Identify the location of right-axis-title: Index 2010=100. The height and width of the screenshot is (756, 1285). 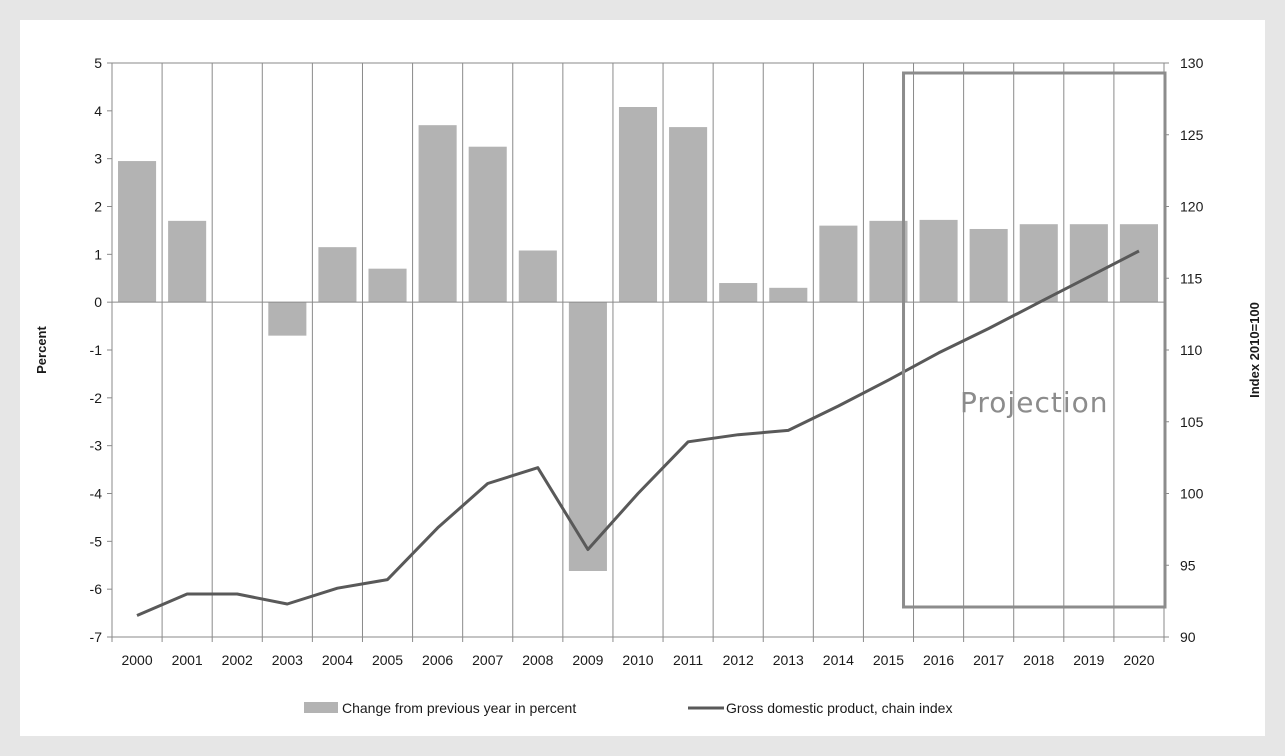
(1254, 350).